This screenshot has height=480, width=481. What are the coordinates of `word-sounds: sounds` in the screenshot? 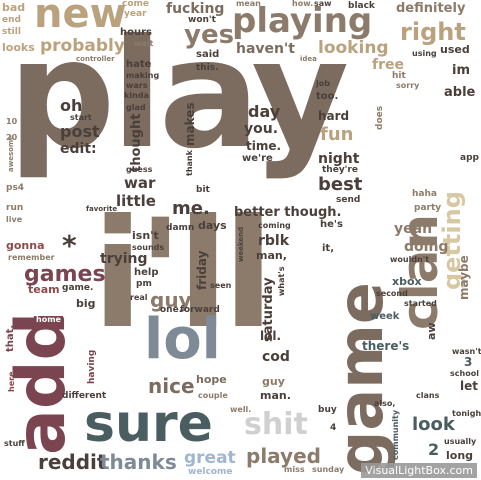 It's located at (148, 247).